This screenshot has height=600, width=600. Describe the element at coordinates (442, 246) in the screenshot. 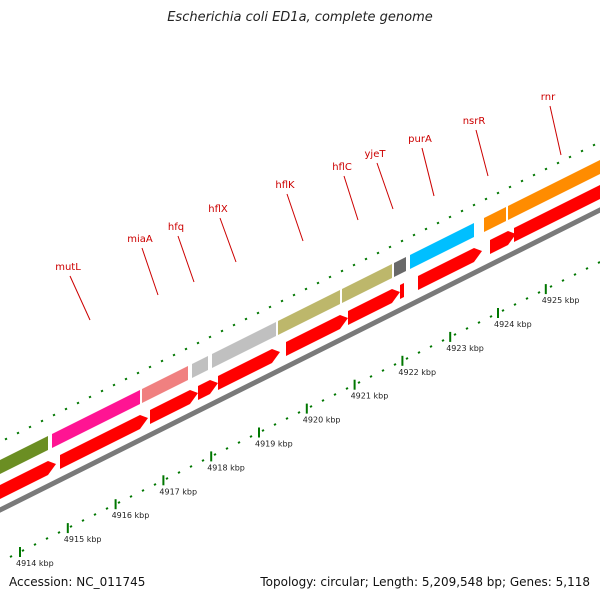

I see `gene-block-purA` at that location.